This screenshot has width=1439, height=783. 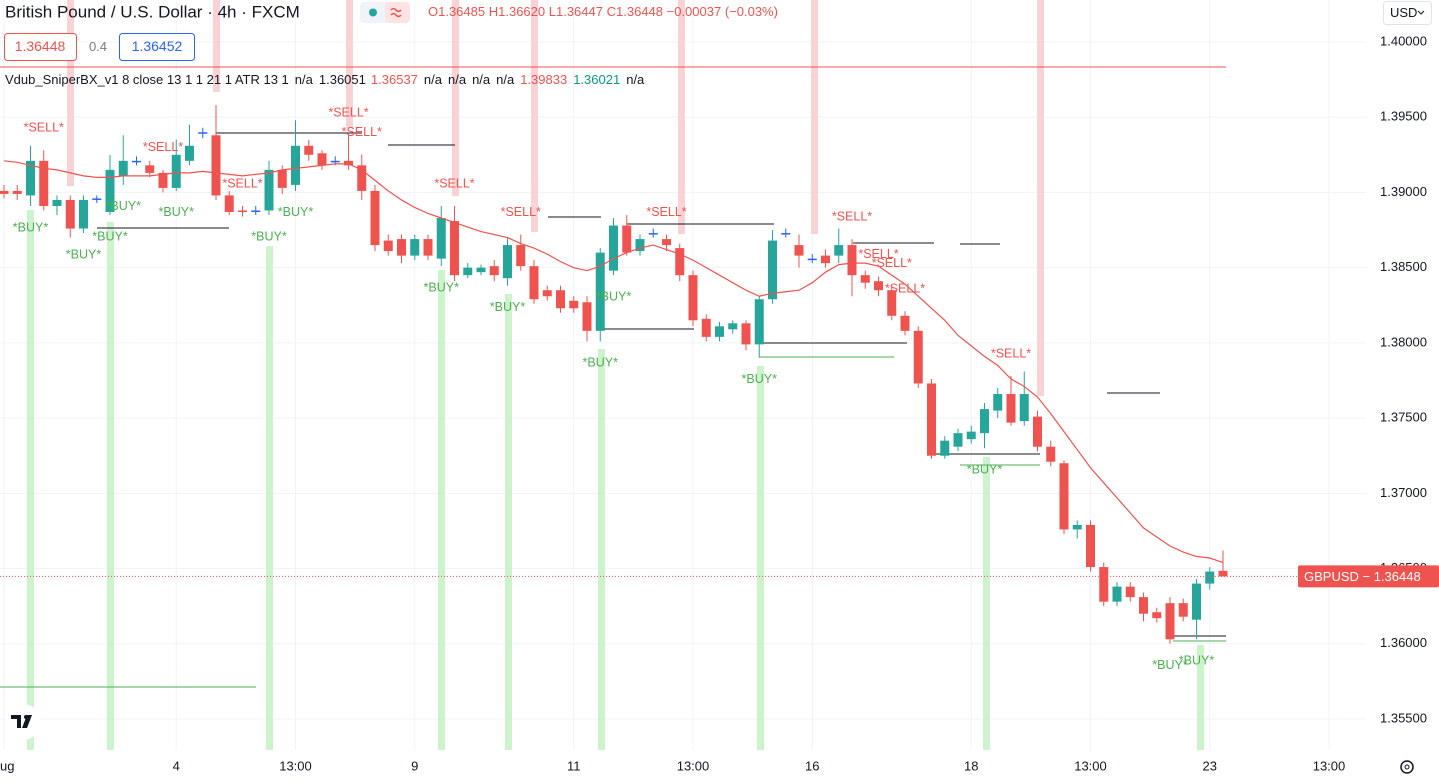 I want to click on status-icons, so click(x=385, y=12).